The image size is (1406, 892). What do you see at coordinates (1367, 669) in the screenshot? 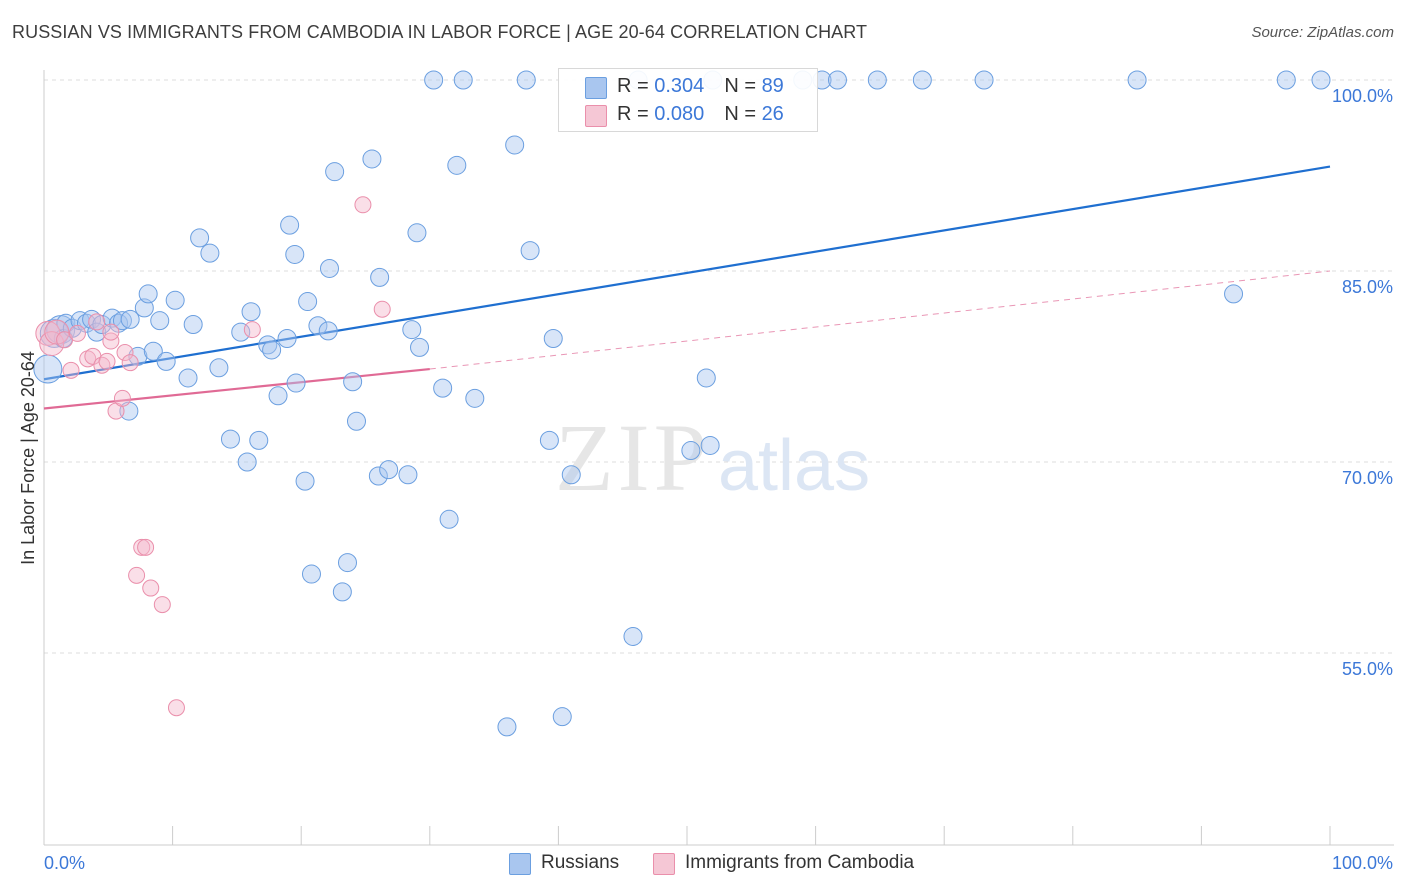
I see `y-tick-label: 55.0%` at bounding box center [1367, 669].